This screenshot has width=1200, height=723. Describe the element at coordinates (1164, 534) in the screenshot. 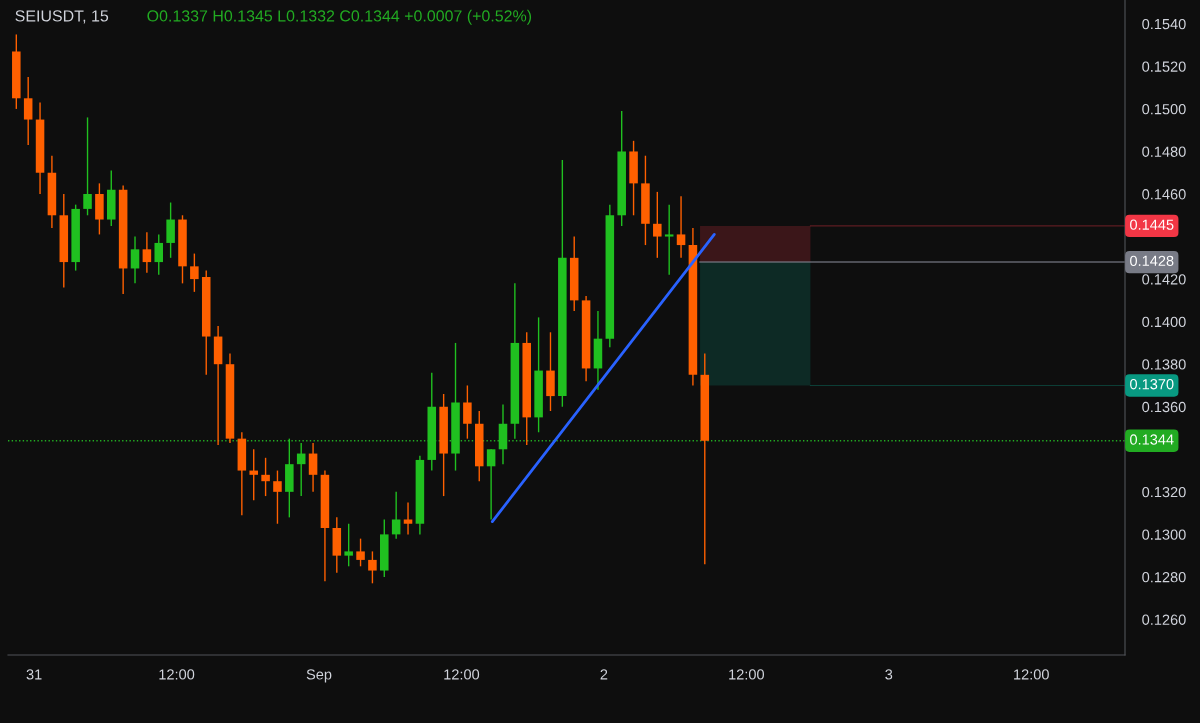

I see `y-tick-label: 0.1300` at that location.